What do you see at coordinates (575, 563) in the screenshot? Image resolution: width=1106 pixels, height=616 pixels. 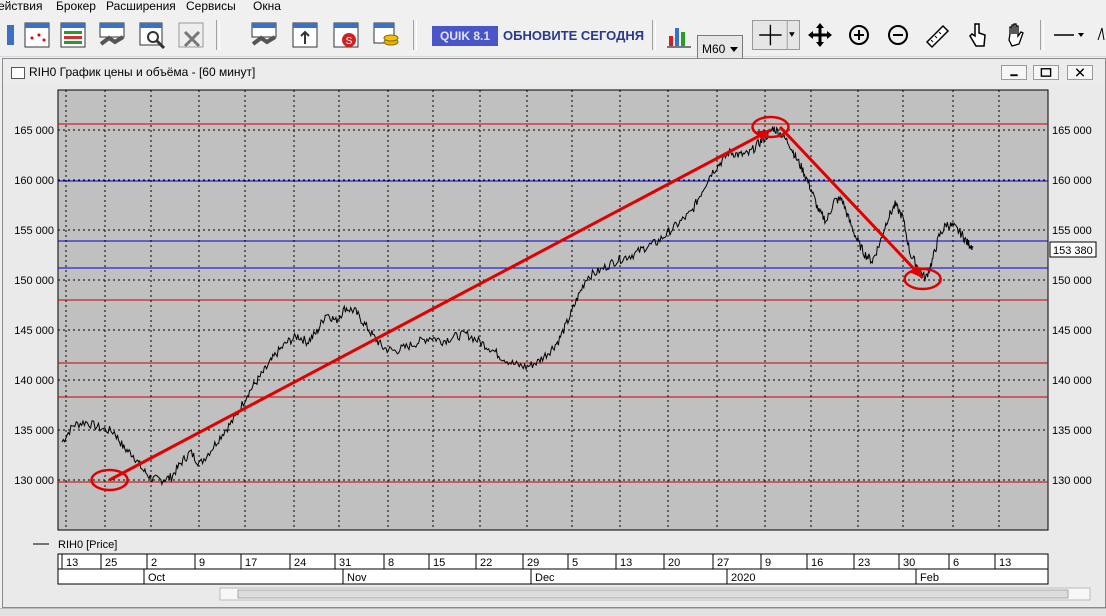 I see `x-tick-label: 5` at bounding box center [575, 563].